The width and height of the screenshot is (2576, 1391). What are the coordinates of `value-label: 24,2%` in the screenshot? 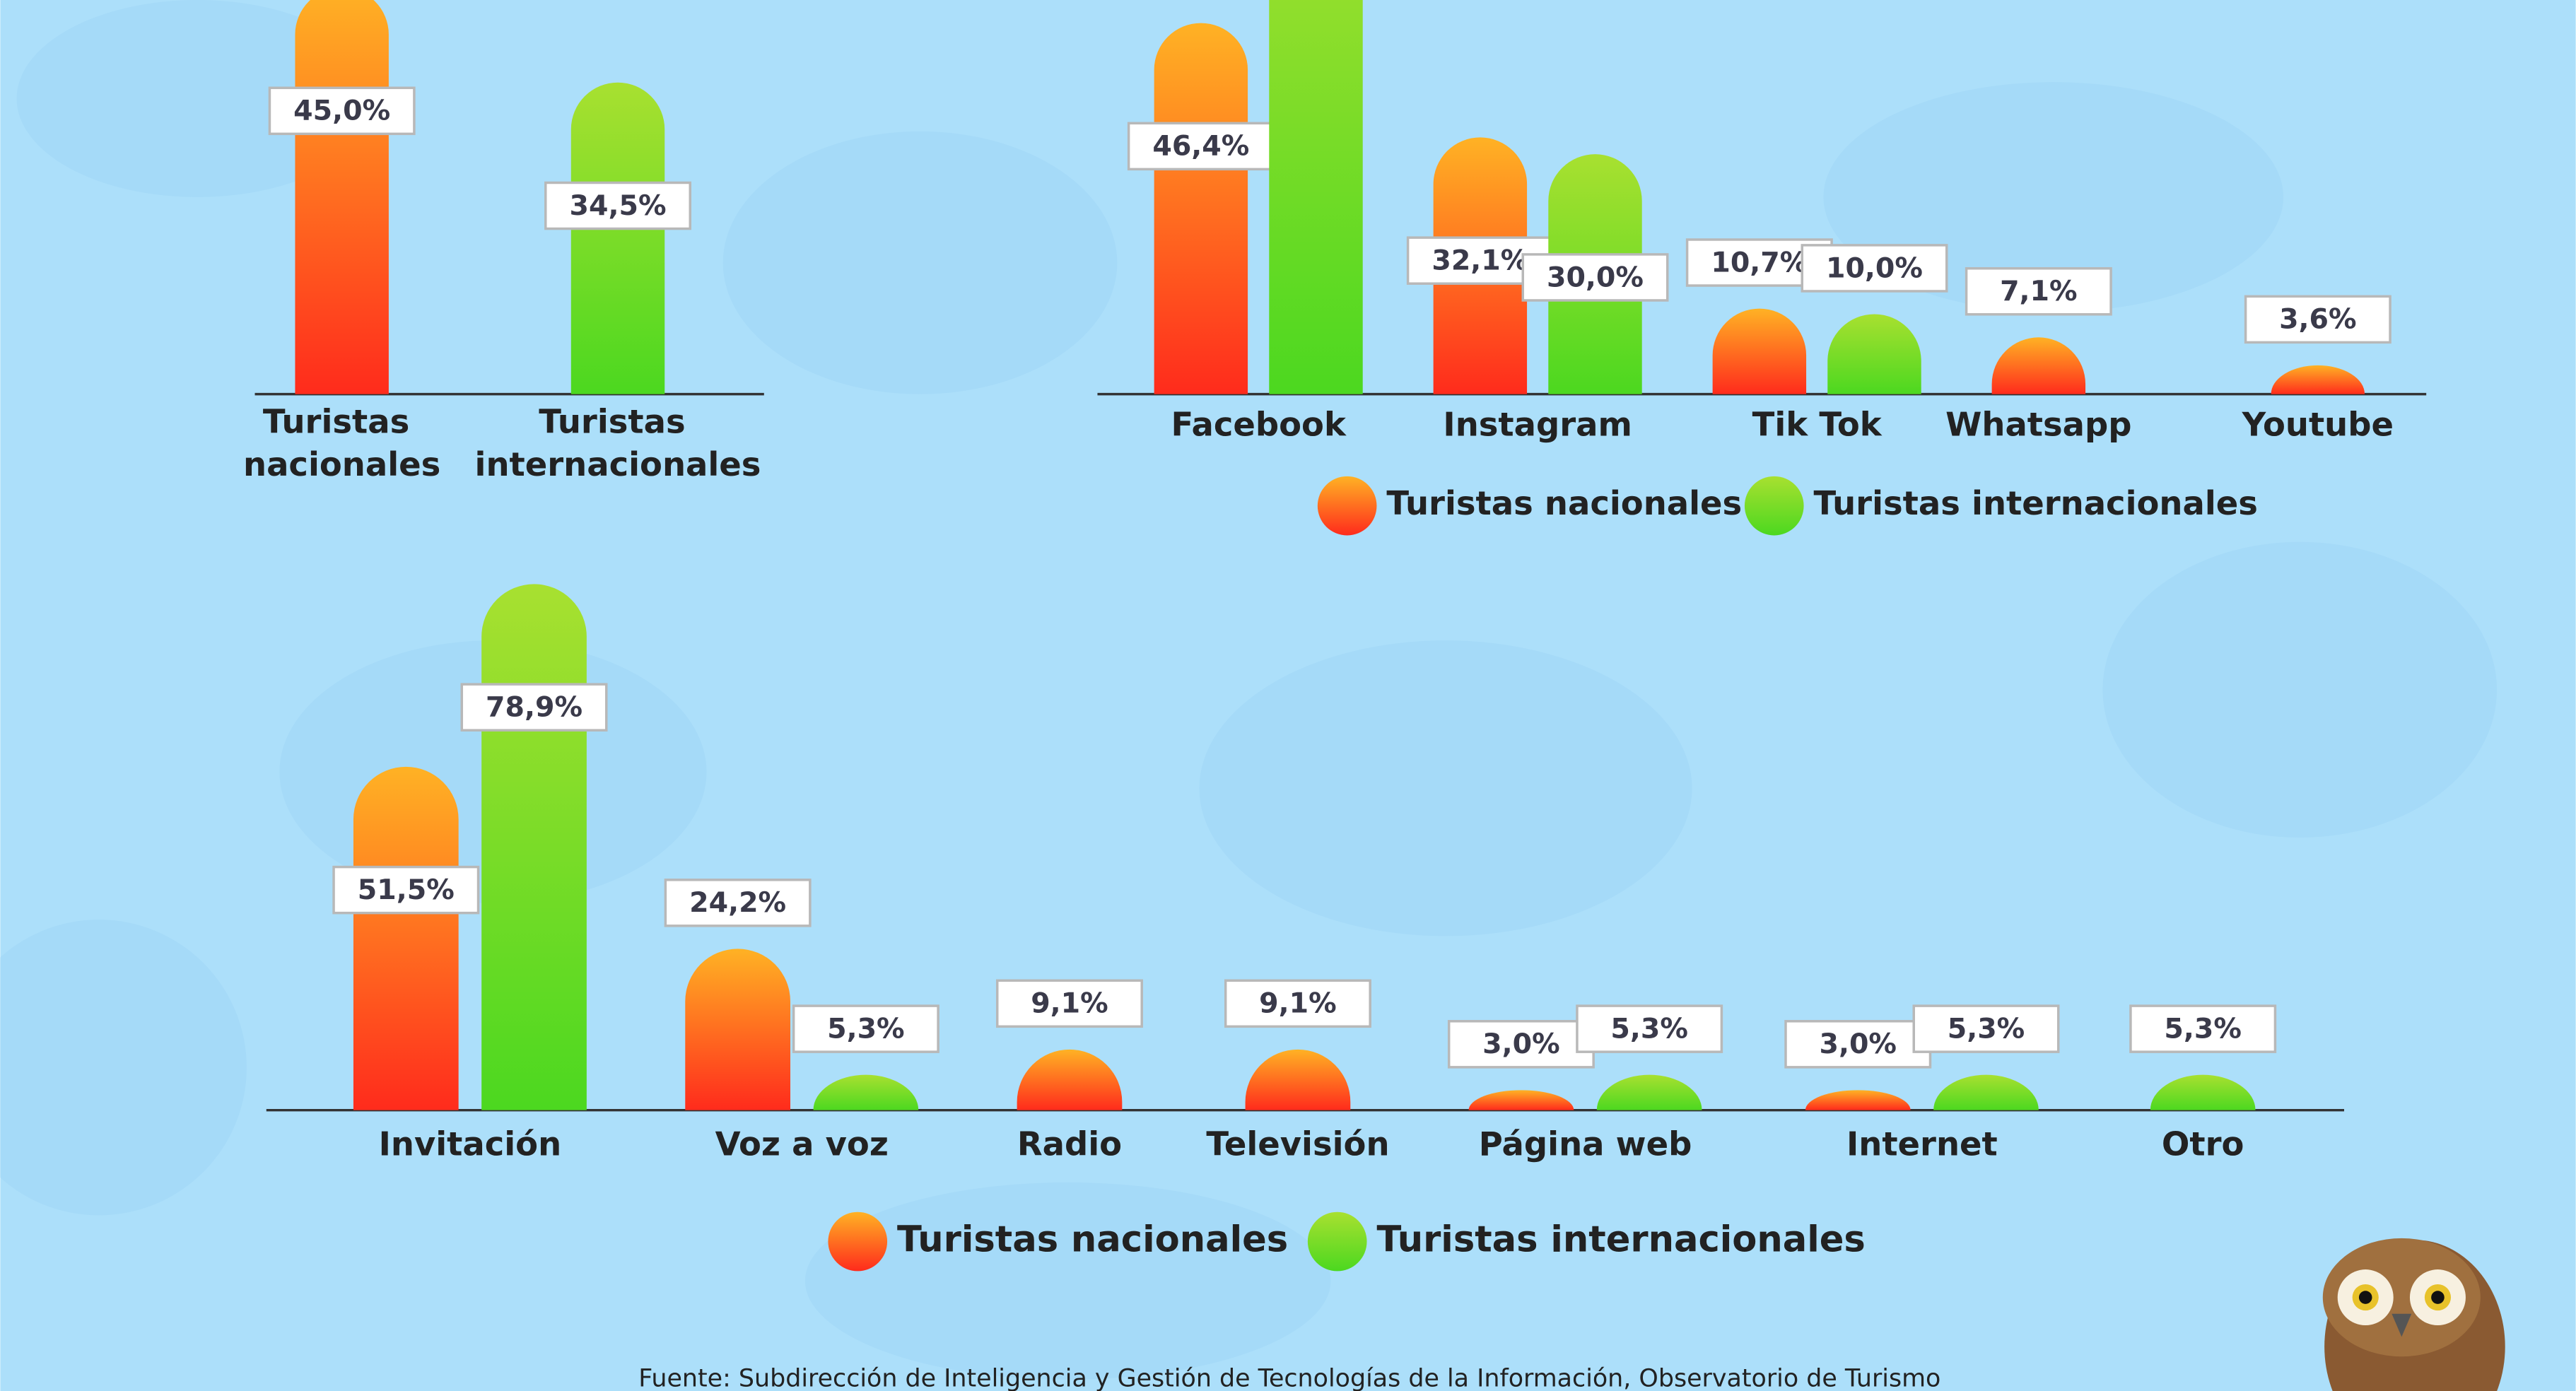 It's located at (738, 902).